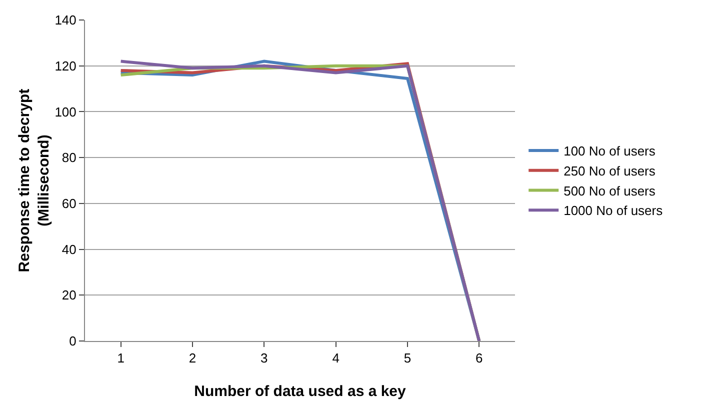 The image size is (715, 416). Describe the element at coordinates (72, 341) in the screenshot. I see `y-tick-label: 0` at that location.